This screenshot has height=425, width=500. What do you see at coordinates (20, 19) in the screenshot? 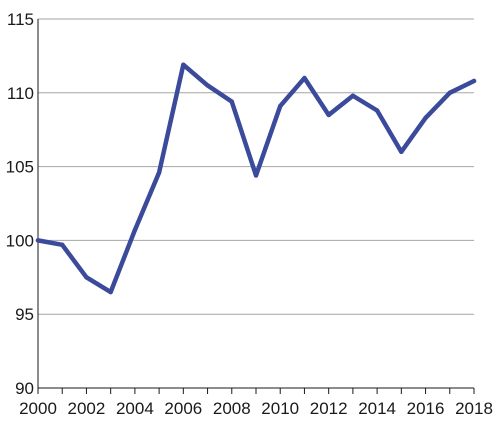
I see `y-tick-label-115: 115` at bounding box center [20, 19].